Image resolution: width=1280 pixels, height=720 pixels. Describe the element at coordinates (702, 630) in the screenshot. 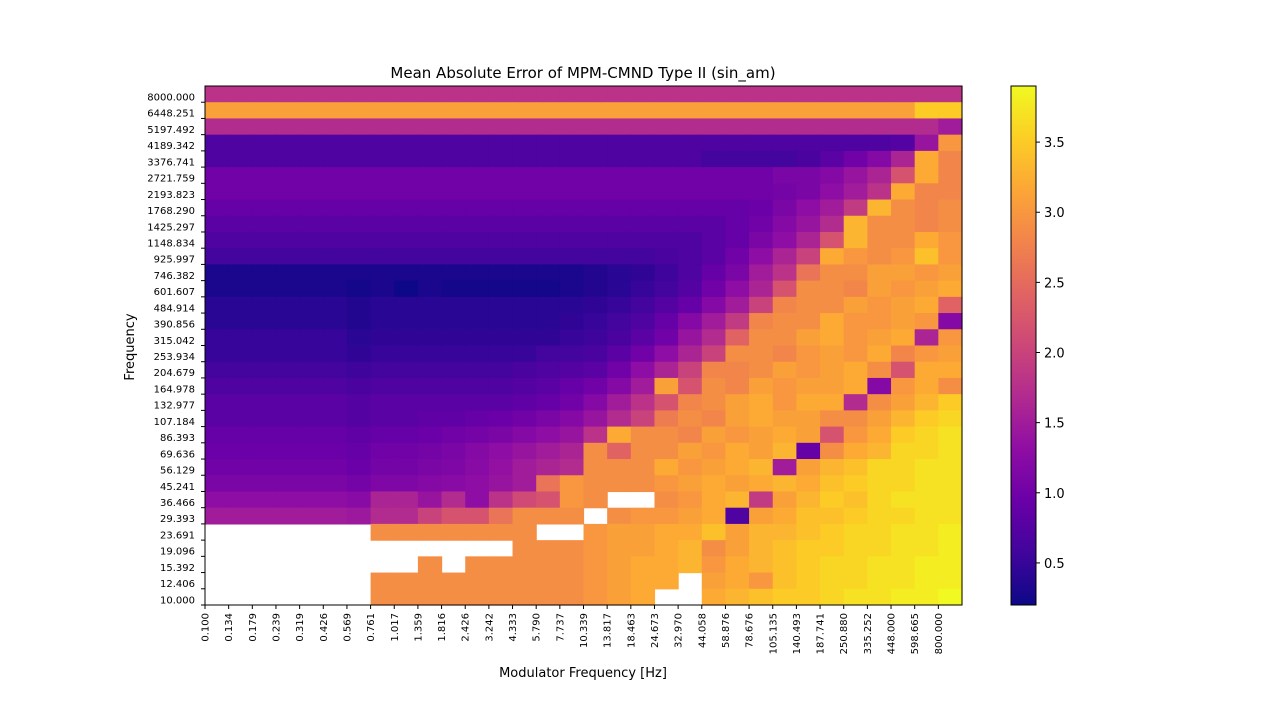

I see `x-tick-label: 44.058` at that location.